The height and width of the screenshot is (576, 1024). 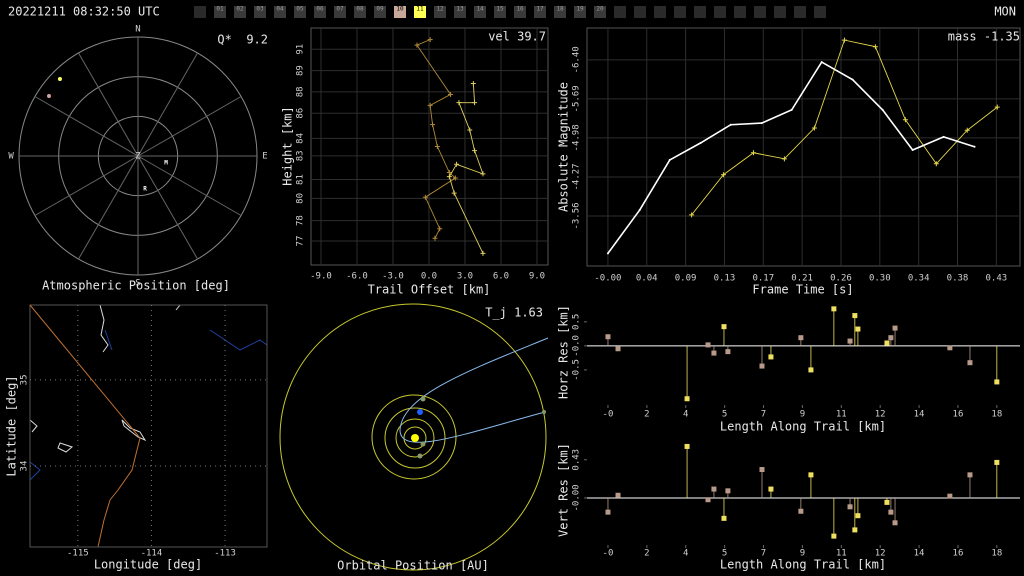 I want to click on x-tick-label: 0.21, so click(x=802, y=279).